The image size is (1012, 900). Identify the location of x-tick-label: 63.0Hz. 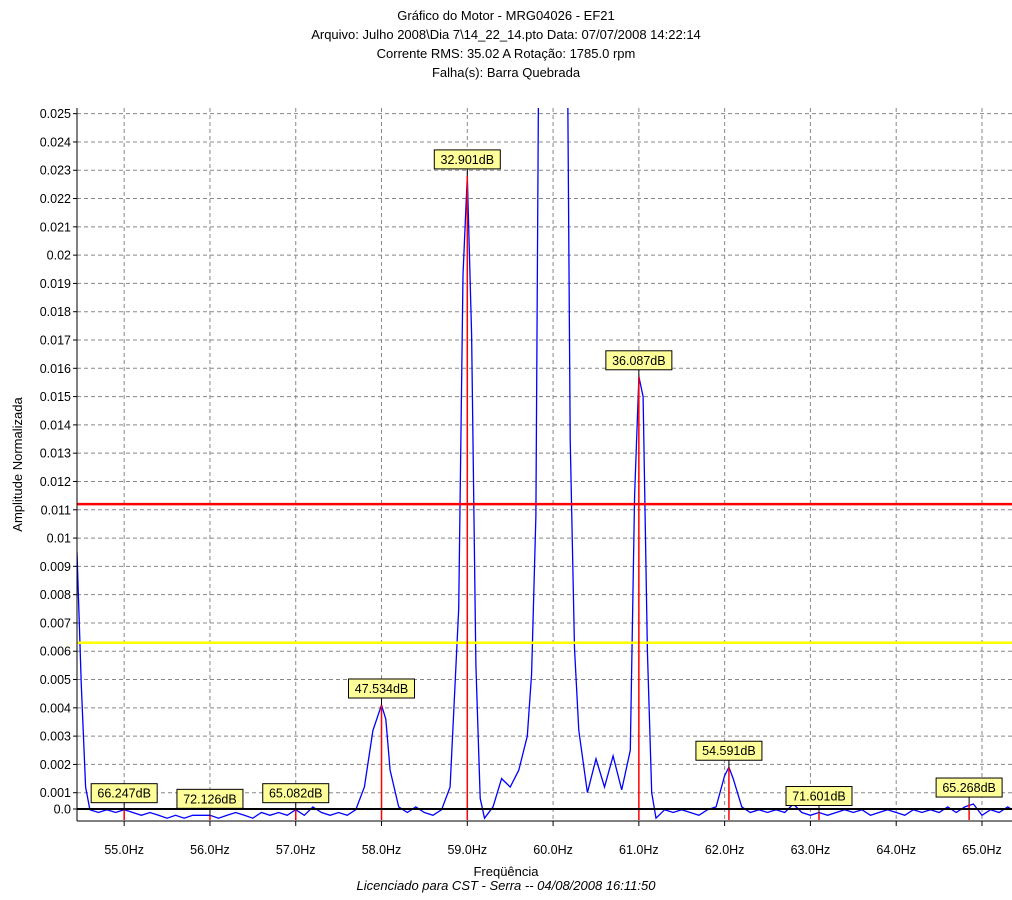
(811, 850).